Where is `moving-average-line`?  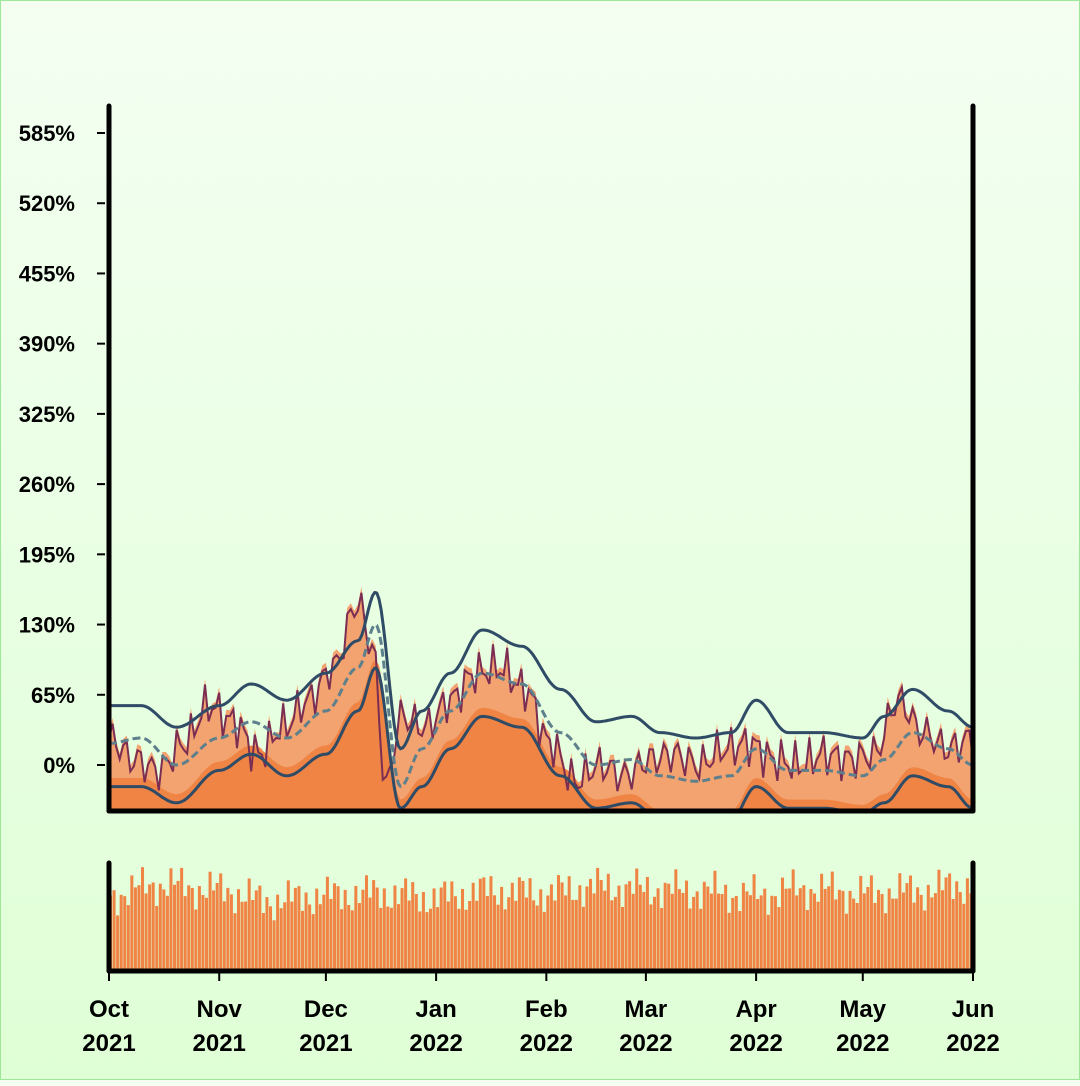 moving-average-line is located at coordinates (541, 706).